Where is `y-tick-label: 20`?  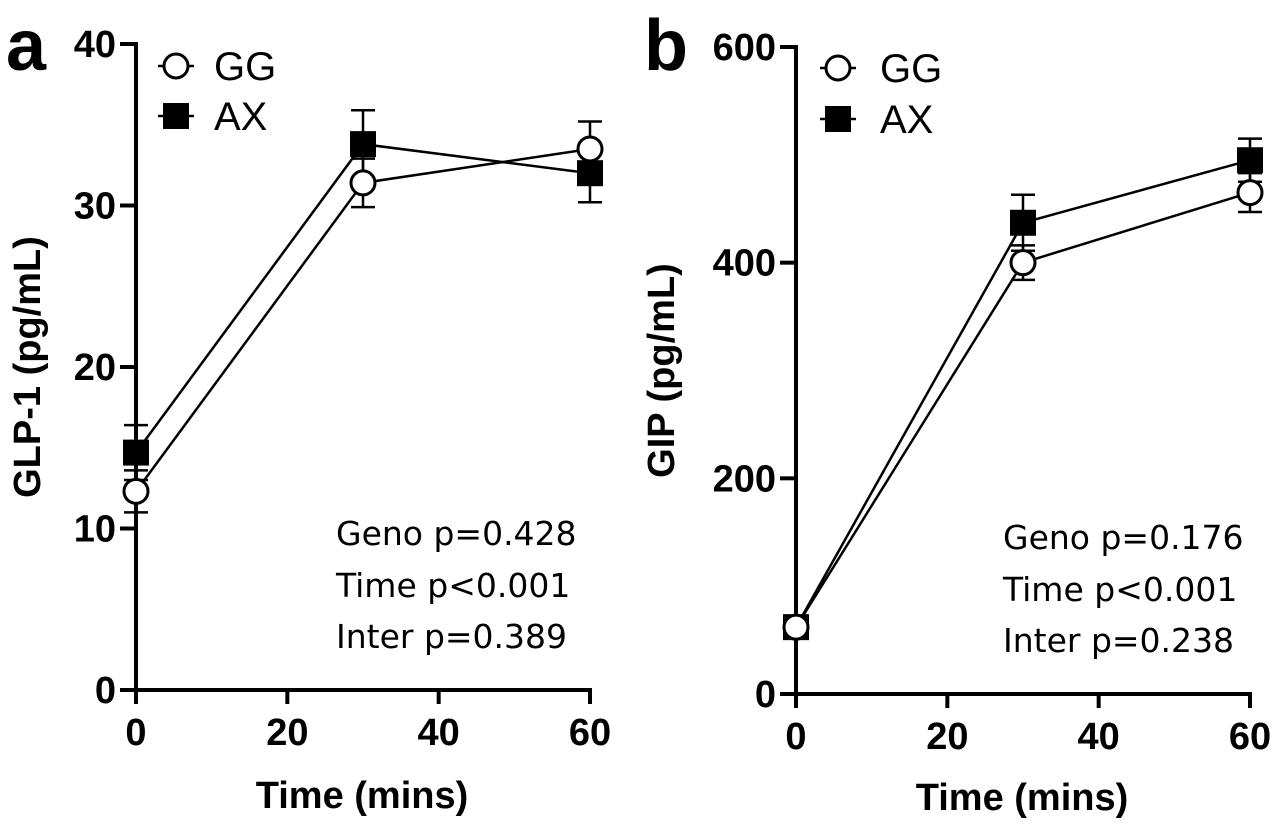 y-tick-label: 20 is located at coordinates (95, 368).